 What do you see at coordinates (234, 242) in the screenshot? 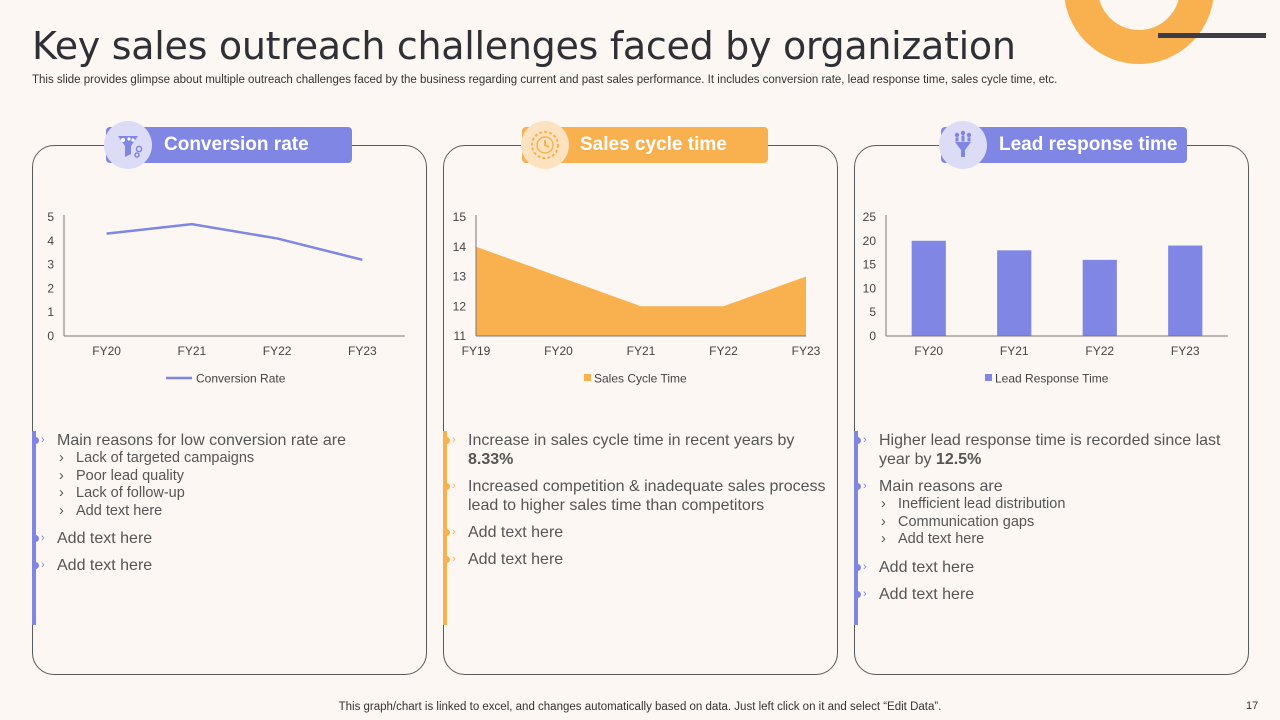
I see `series-line` at bounding box center [234, 242].